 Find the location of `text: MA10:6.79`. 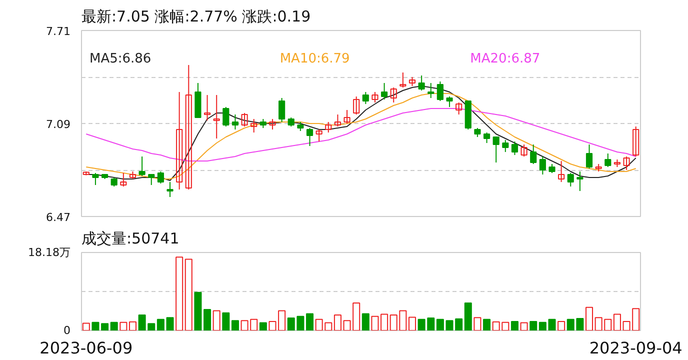

text: MA10:6.79 is located at coordinates (315, 59).